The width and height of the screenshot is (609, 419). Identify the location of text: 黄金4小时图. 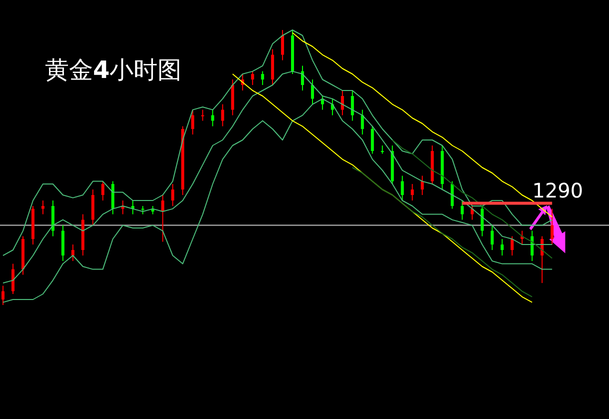
(113, 70).